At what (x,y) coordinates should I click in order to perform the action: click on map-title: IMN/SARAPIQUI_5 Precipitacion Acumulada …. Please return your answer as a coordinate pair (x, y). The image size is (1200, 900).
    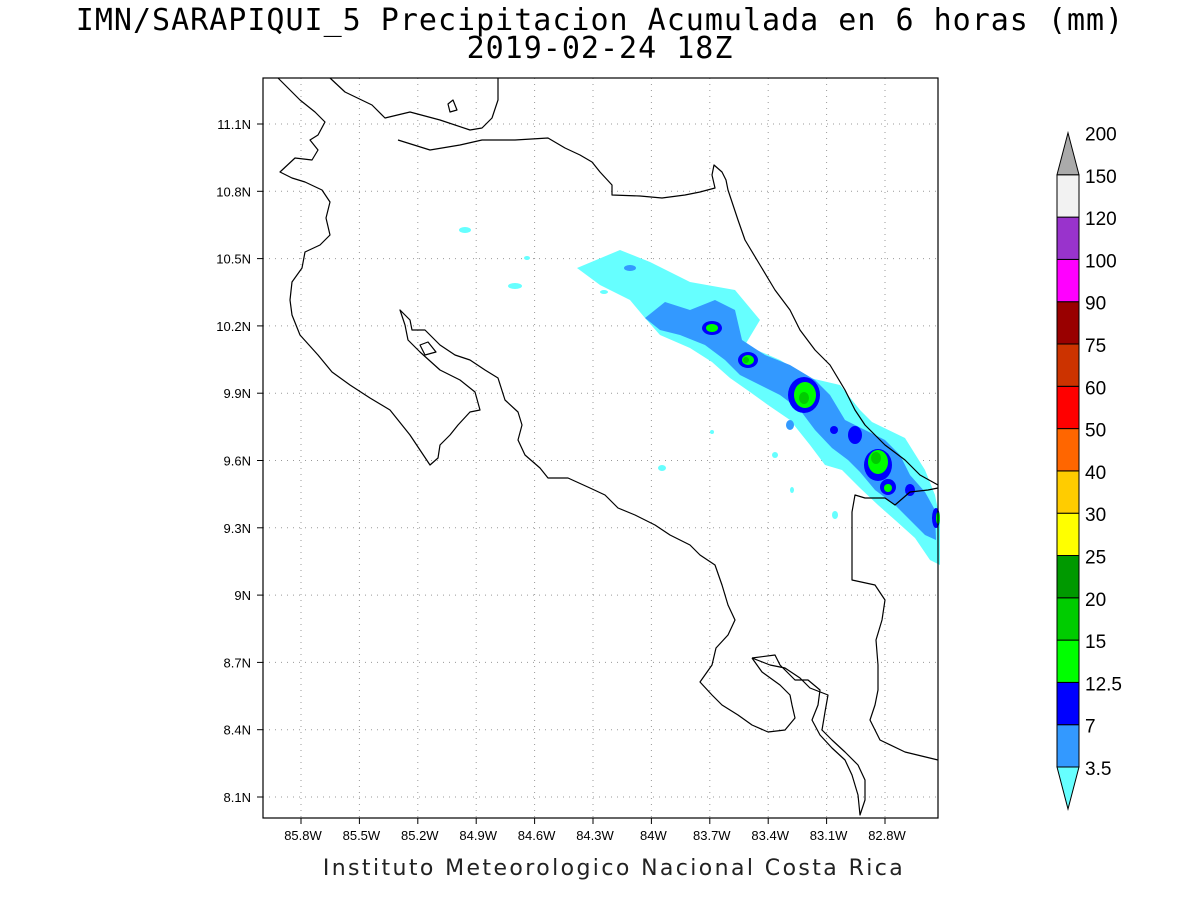
    Looking at the image, I should click on (600, 20).